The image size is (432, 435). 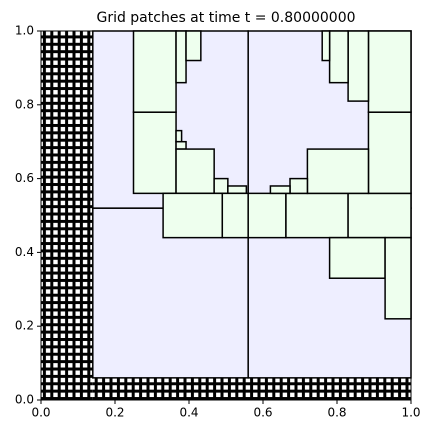 What do you see at coordinates (24, 252) in the screenshot?
I see `y-tick-label: 0.4` at bounding box center [24, 252].